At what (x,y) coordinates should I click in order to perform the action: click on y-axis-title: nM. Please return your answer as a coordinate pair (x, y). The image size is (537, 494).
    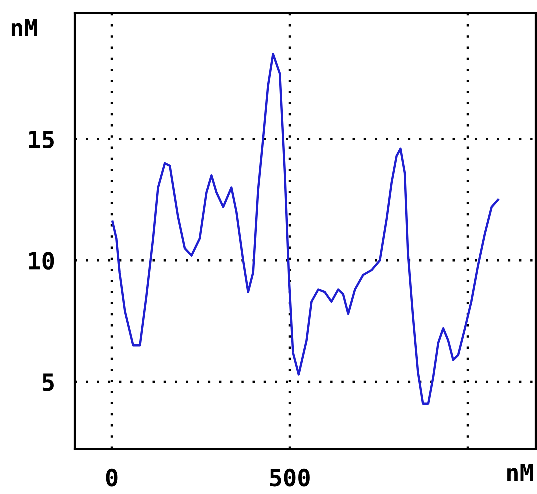
    Looking at the image, I should click on (25, 28).